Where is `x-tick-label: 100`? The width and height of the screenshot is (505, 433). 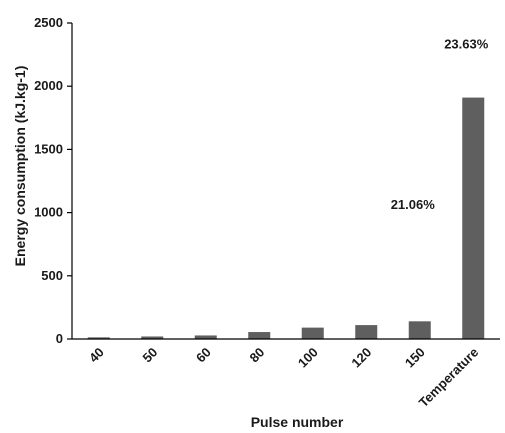
x-tick-label: 100 is located at coordinates (308, 358).